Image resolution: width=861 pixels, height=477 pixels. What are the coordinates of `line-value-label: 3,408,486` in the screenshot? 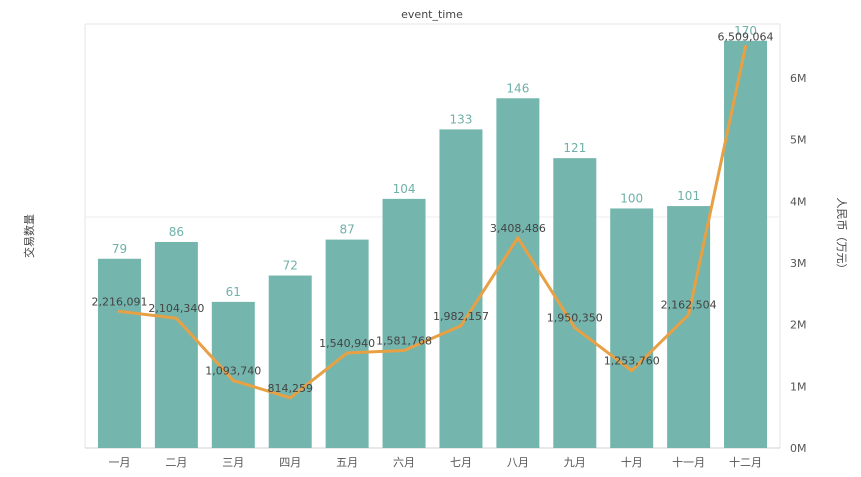 It's located at (518, 228).